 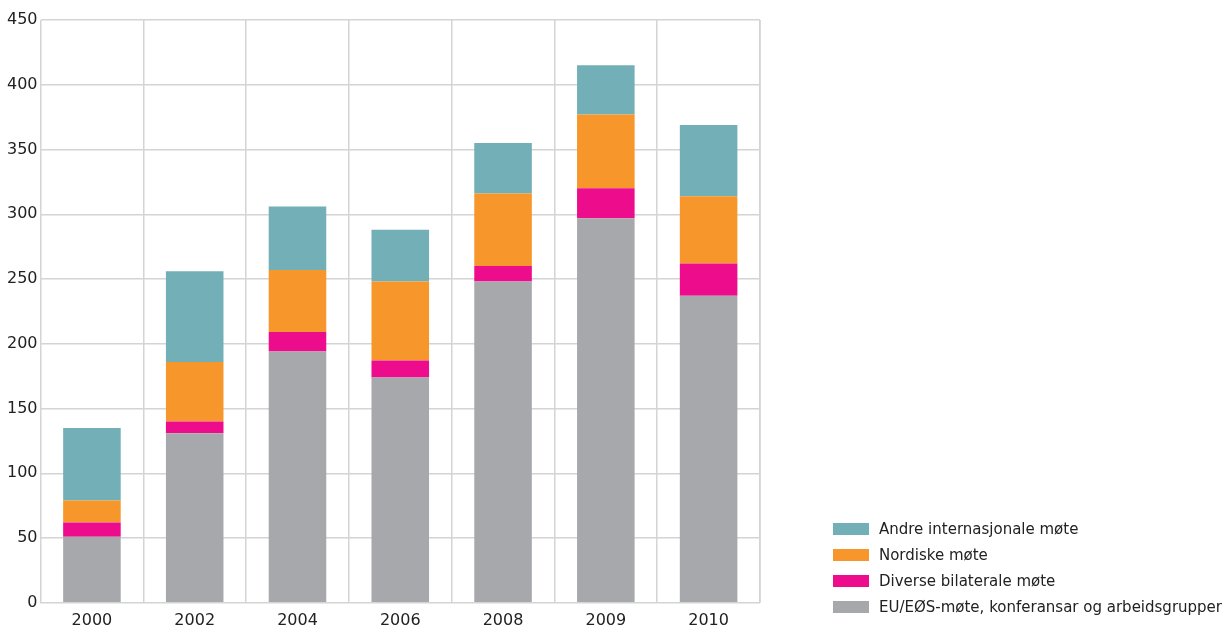 What do you see at coordinates (22, 407) in the screenshot?
I see `y-tick-label: 150` at bounding box center [22, 407].